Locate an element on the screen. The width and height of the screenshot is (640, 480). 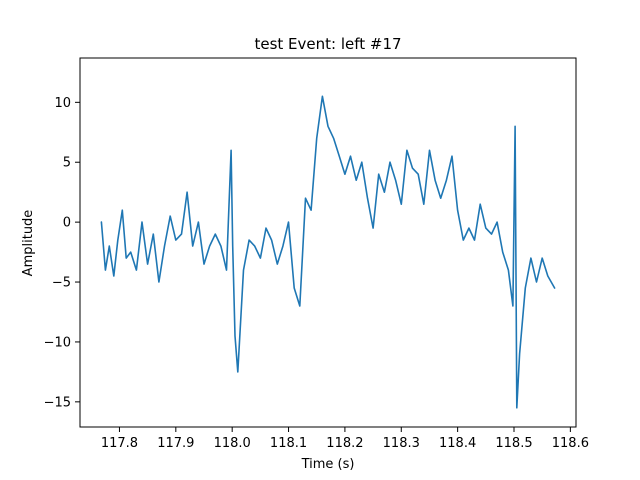
x-tick-label: 117.8 is located at coordinates (119, 443).